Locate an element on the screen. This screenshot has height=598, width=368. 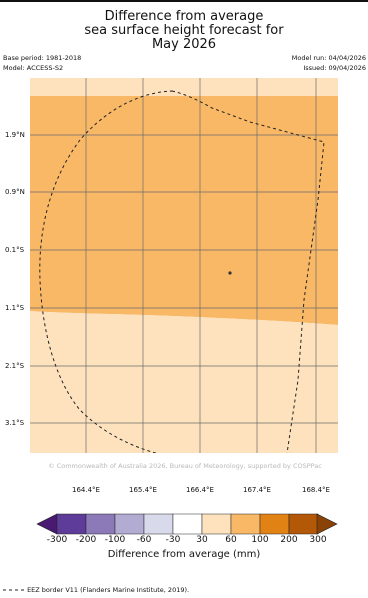
eez-dash-icon is located at coordinates (14, 590).